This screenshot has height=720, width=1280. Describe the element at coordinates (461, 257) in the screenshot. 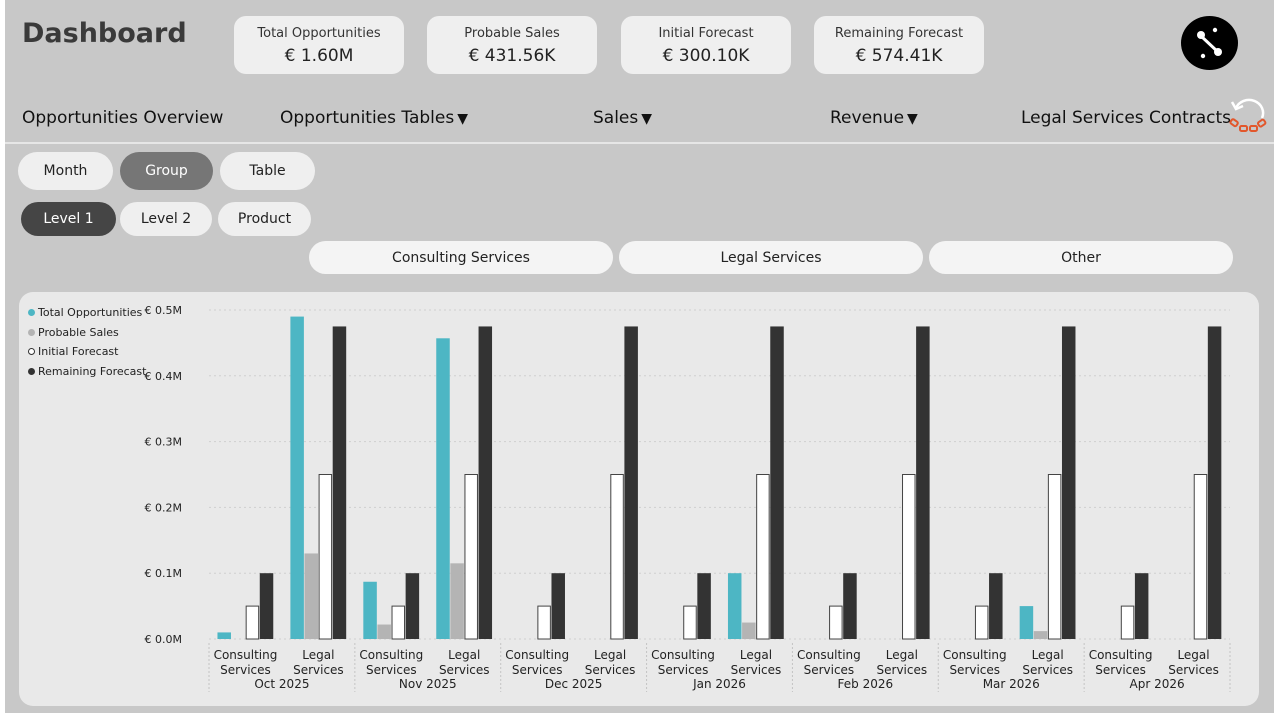

I see `slicer-consulting-services: Consulting Services` at that location.